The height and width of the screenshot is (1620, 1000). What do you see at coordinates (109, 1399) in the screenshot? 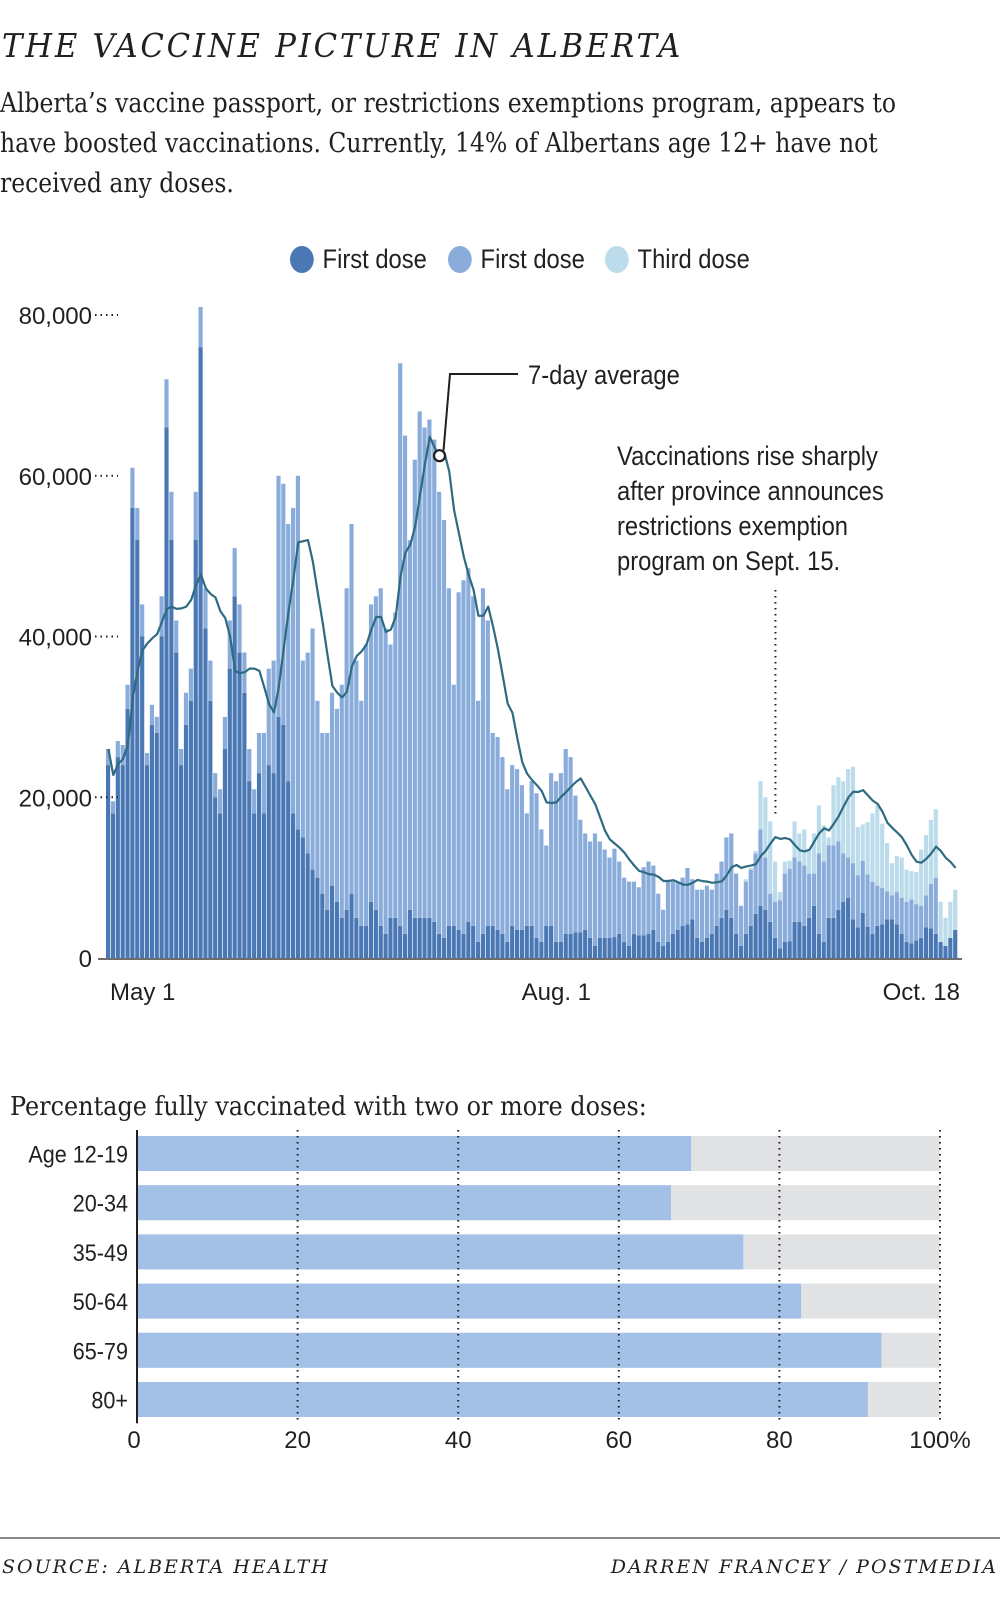
I see `percent-category-label: 80+` at bounding box center [109, 1399].